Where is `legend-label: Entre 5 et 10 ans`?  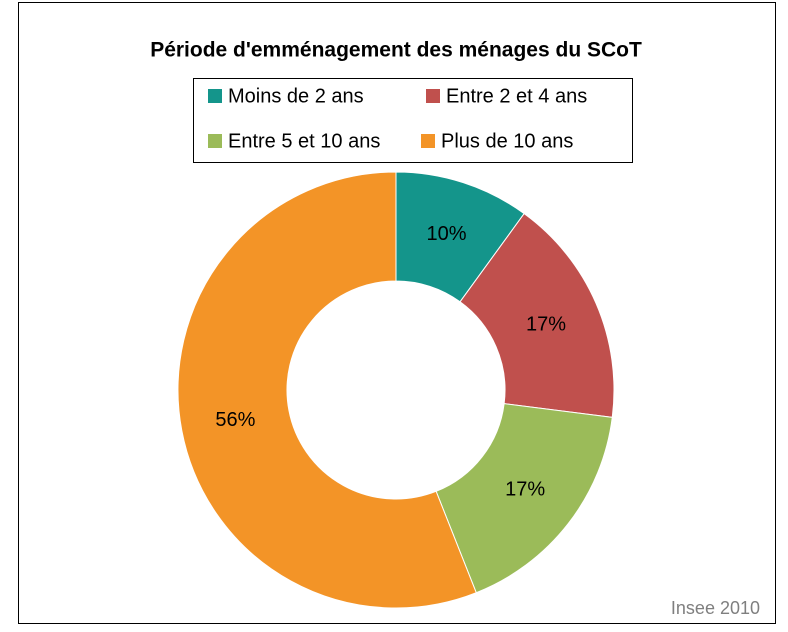
legend-label: Entre 5 et 10 ans is located at coordinates (304, 141).